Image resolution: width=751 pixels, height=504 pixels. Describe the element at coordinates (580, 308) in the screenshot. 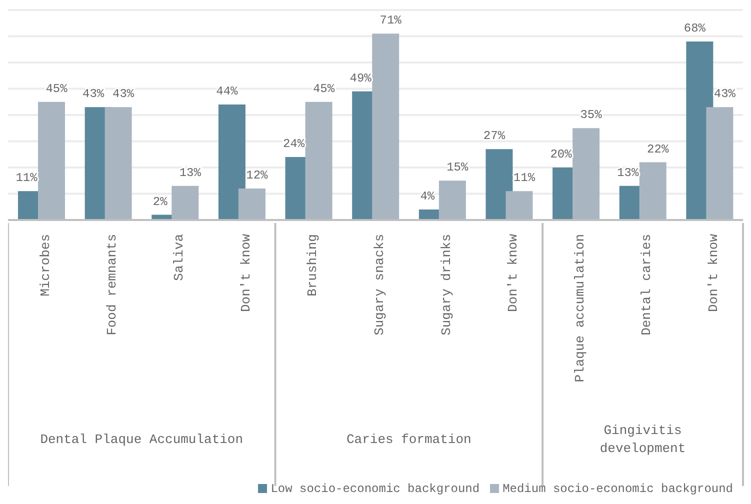

I see `x-tick-label: Plaque accumulation` at that location.